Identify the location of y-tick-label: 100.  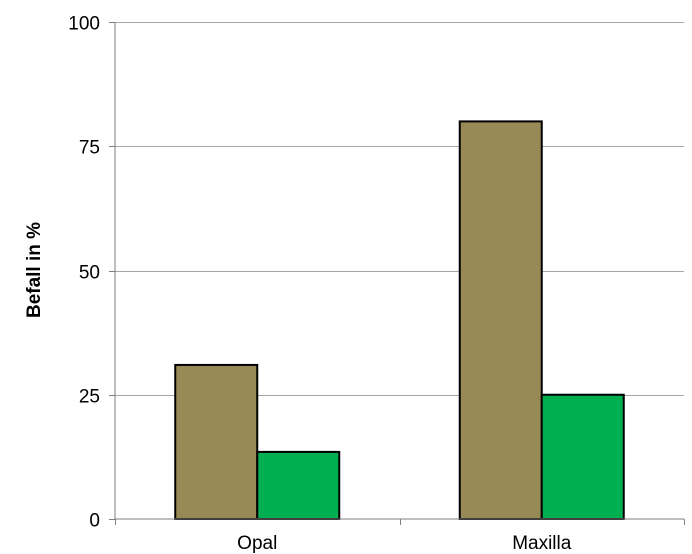
(84, 24).